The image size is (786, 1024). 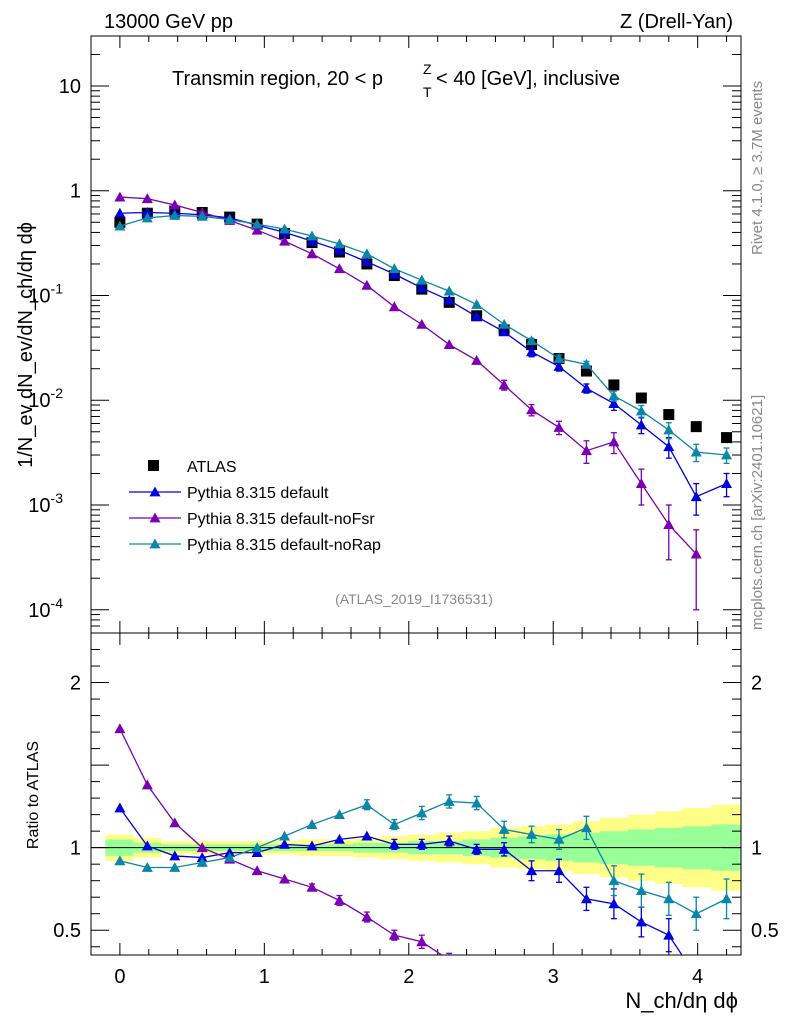 What do you see at coordinates (67, 931) in the screenshot?
I see `ratio-tick-label-left: 0.5` at bounding box center [67, 931].